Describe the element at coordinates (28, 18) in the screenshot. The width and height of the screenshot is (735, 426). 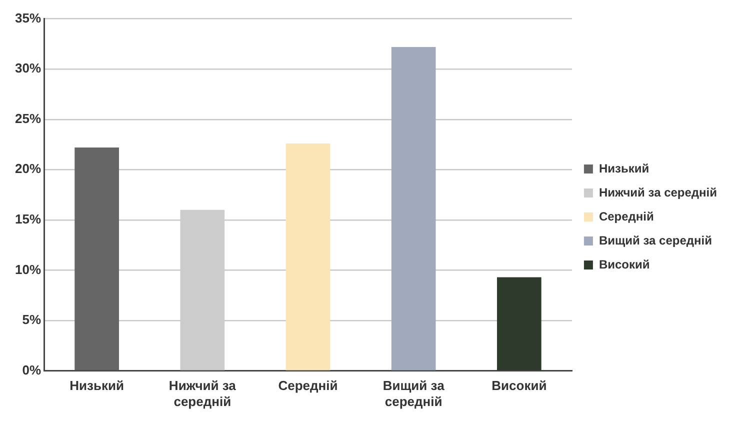
I see `y-tick-label: 35%` at that location.